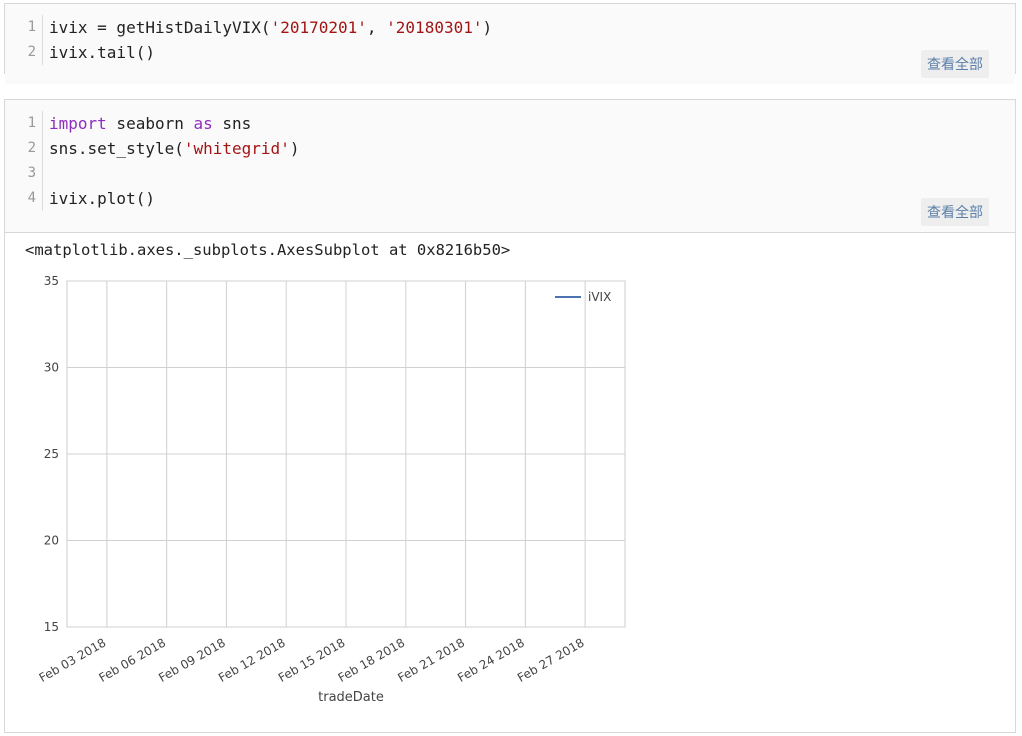  Describe the element at coordinates (51, 627) in the screenshot. I see `y-tick-label: 15` at that location.